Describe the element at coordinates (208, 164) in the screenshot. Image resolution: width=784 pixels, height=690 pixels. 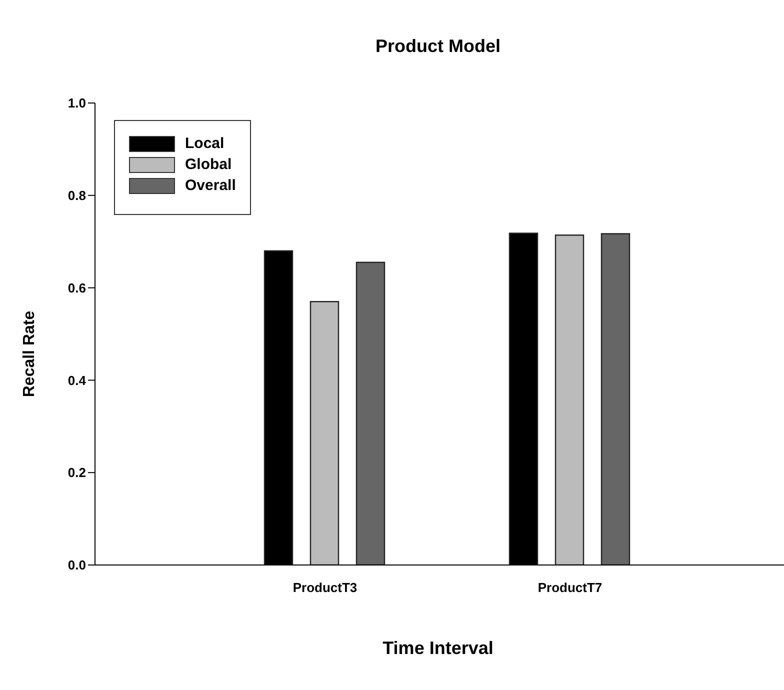
I see `legend-label: Global` at that location.